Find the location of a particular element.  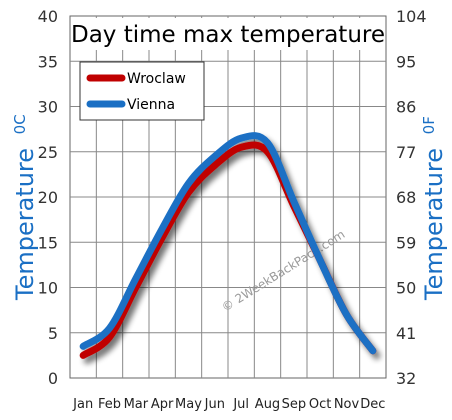

x-tick-label: Dec is located at coordinates (372, 404).